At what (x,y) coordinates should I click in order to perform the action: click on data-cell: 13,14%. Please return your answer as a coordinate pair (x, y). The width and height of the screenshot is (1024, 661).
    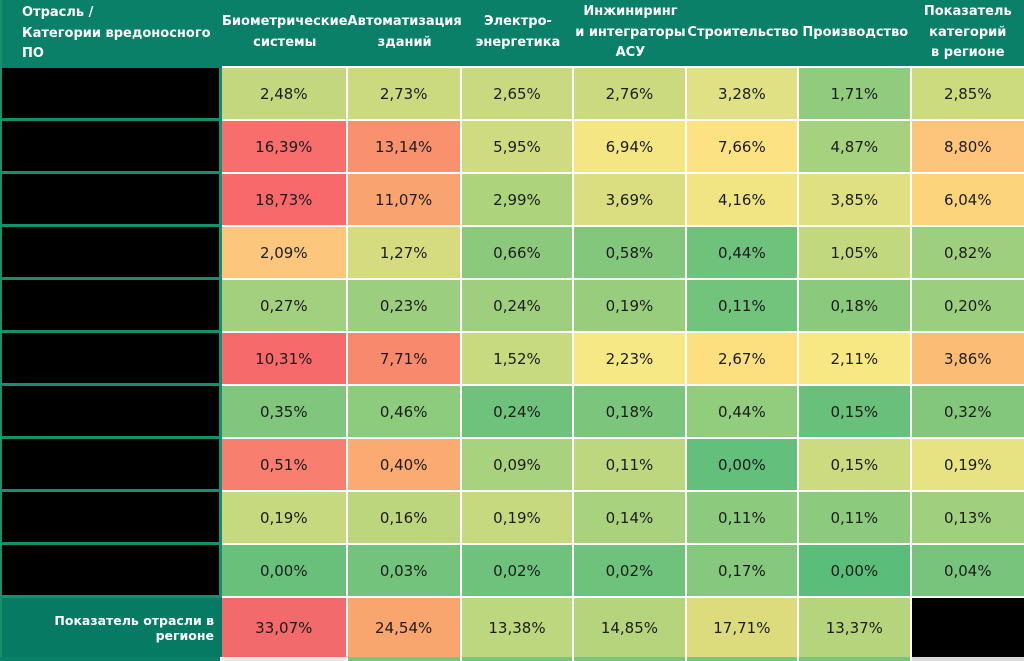
    Looking at the image, I should click on (404, 147).